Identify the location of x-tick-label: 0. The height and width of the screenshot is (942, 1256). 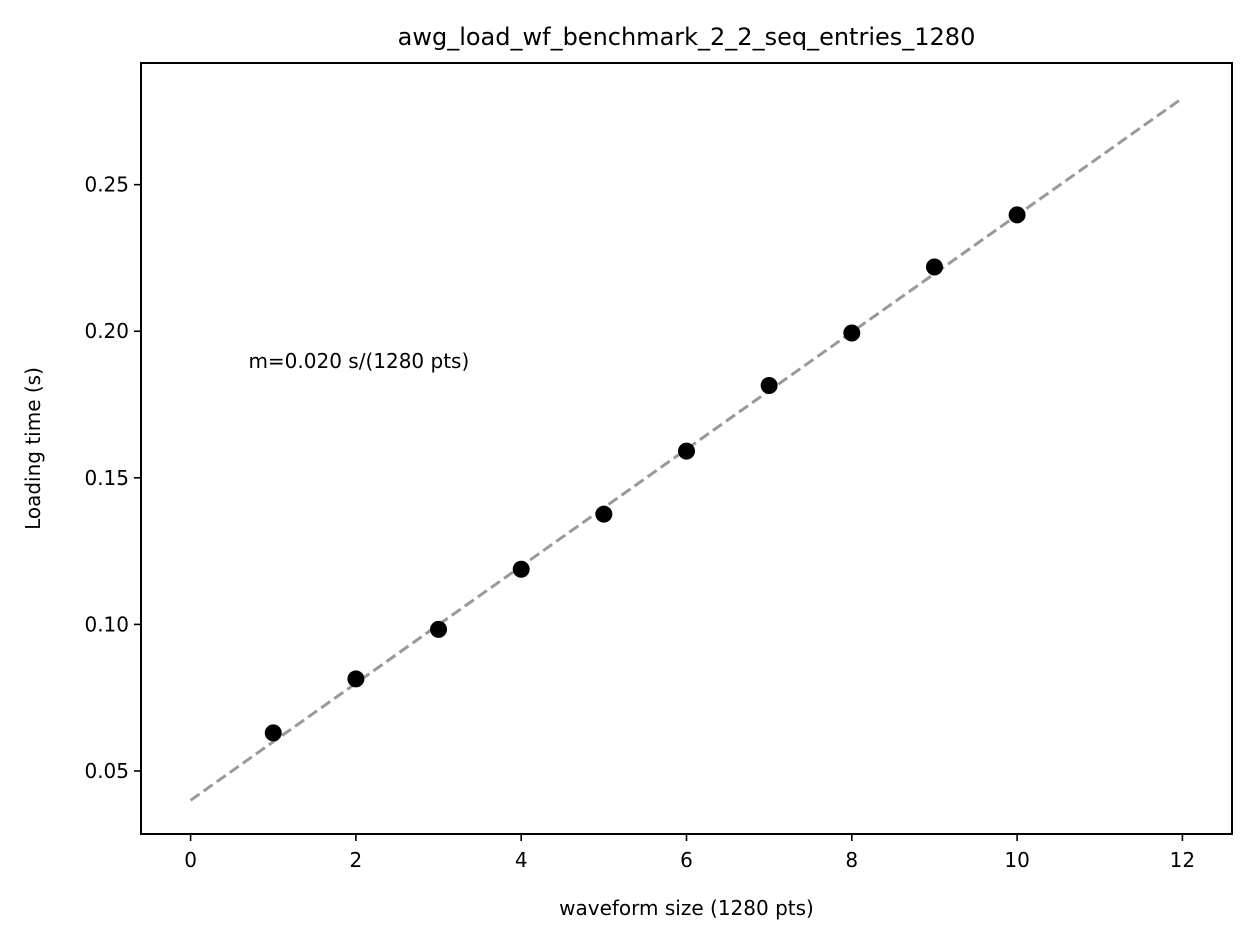
(190, 860).